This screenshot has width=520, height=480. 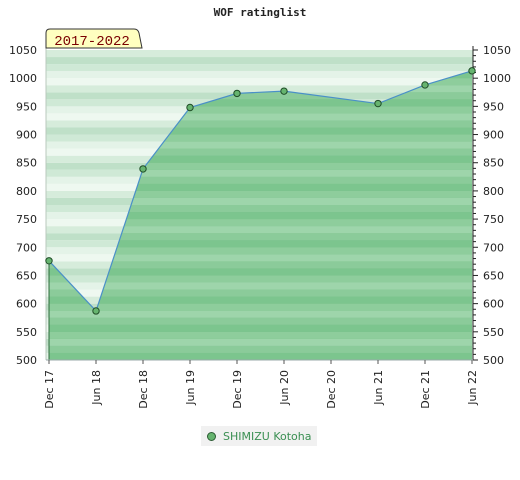 I want to click on y-tick-label-right: 800, so click(x=493, y=191).